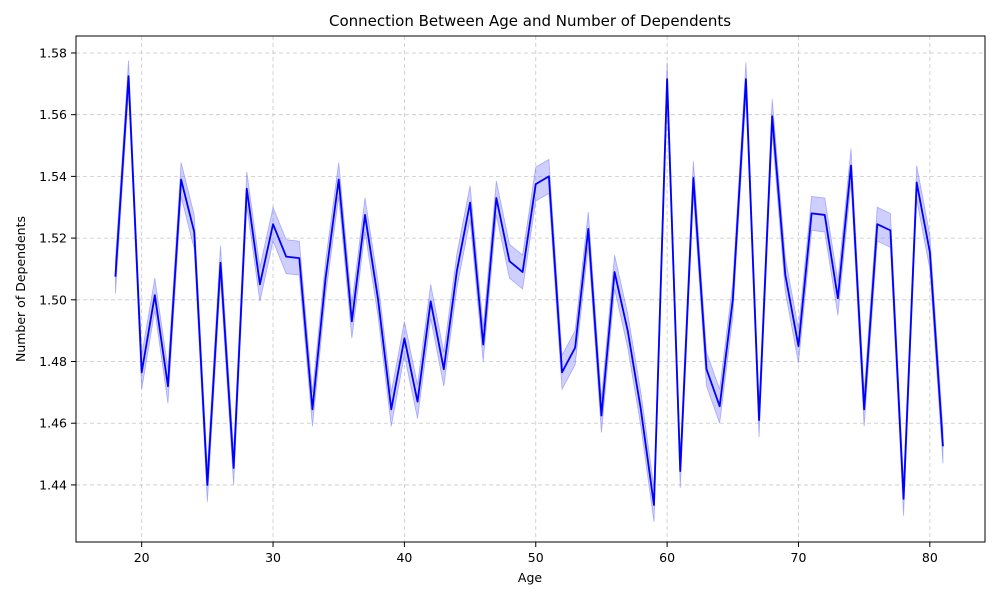 Image resolution: width=1000 pixels, height=600 pixels. What do you see at coordinates (930, 557) in the screenshot?
I see `x-tick-label: 80` at bounding box center [930, 557].